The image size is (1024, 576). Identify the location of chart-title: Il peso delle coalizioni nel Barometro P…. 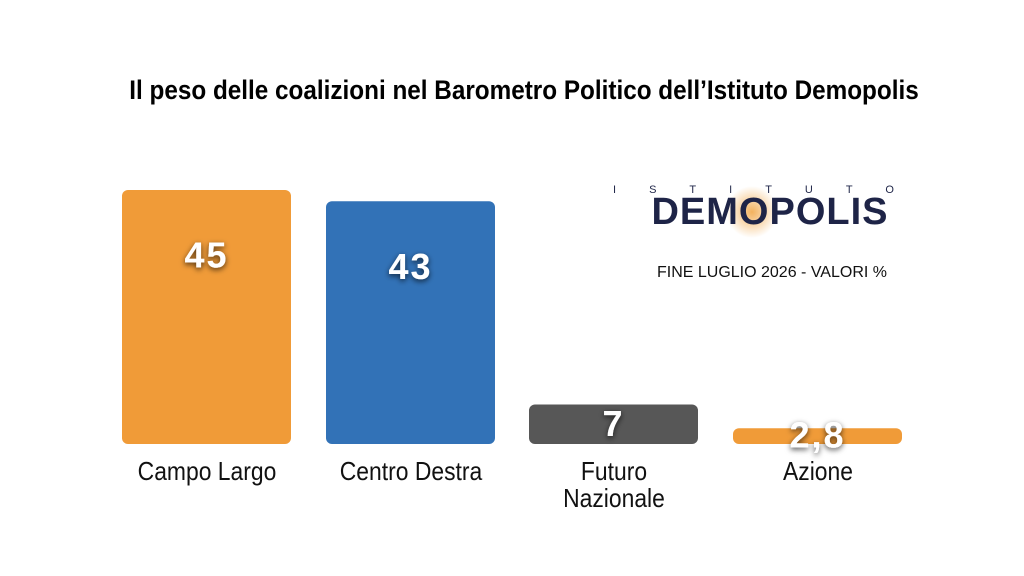
(523, 90).